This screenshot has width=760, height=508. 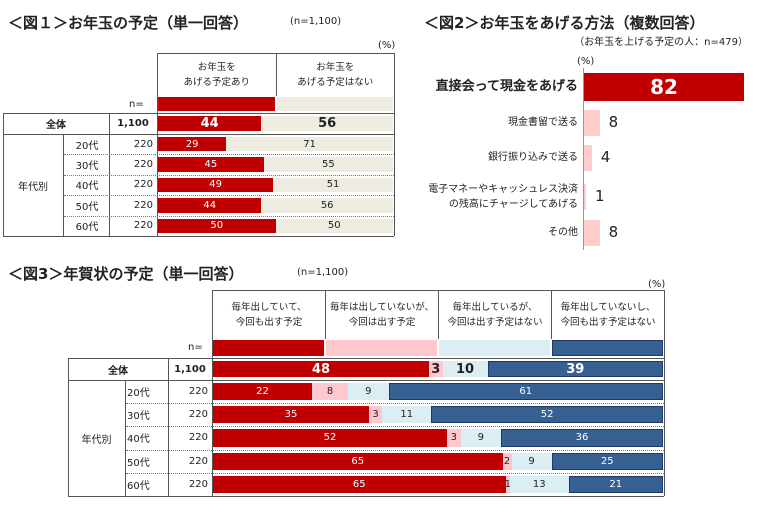 What do you see at coordinates (327, 123) in the screenshot?
I see `bar-segment: 56` at bounding box center [327, 123].